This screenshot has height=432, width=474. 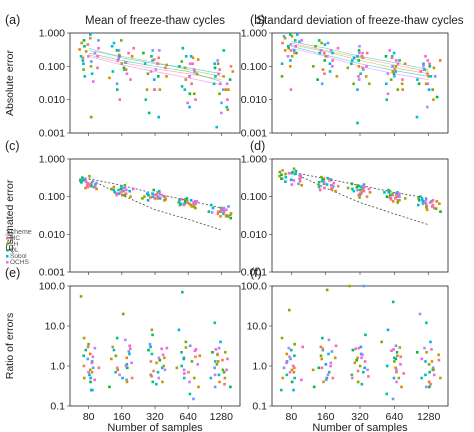 I want to click on xtick-label-e-0: 80, so click(x=89, y=417).